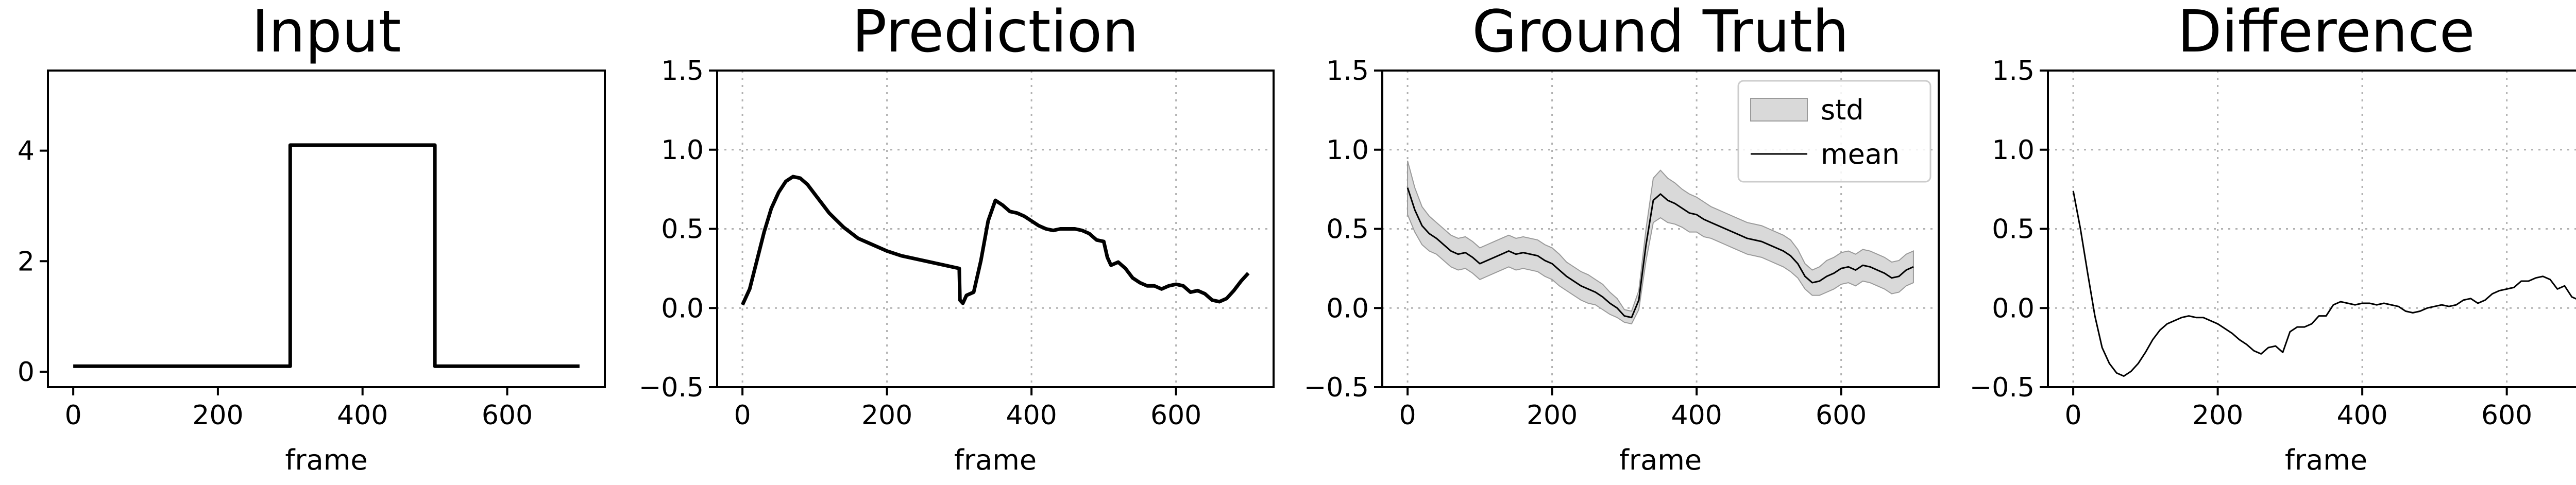  What do you see at coordinates (326, 32) in the screenshot?
I see `chart-title: Input` at bounding box center [326, 32].